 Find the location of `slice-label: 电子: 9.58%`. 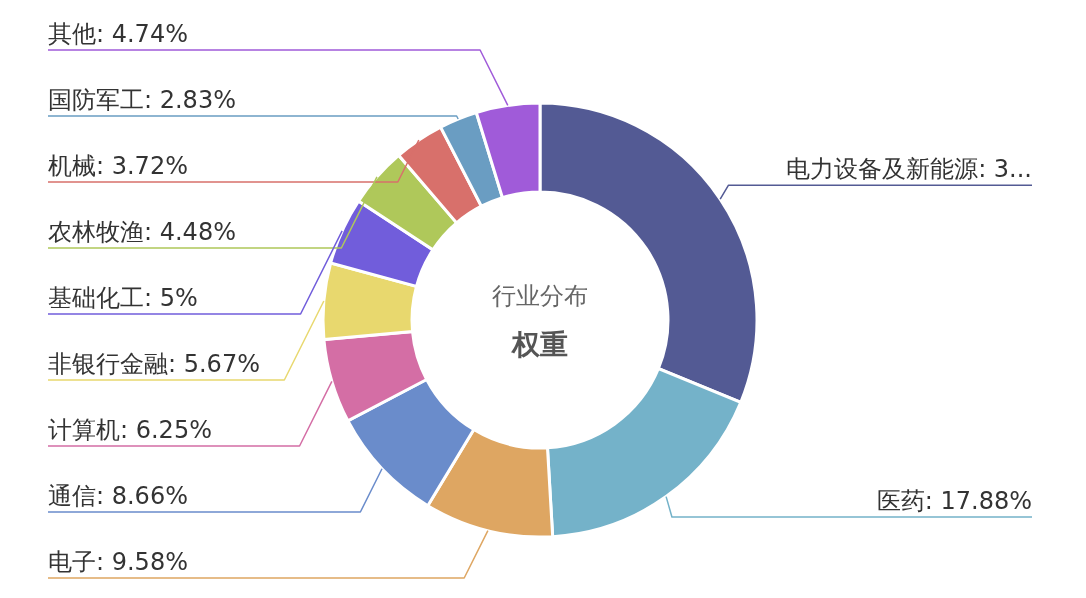

slice-label: 电子: 9.58% is located at coordinates (118, 562).